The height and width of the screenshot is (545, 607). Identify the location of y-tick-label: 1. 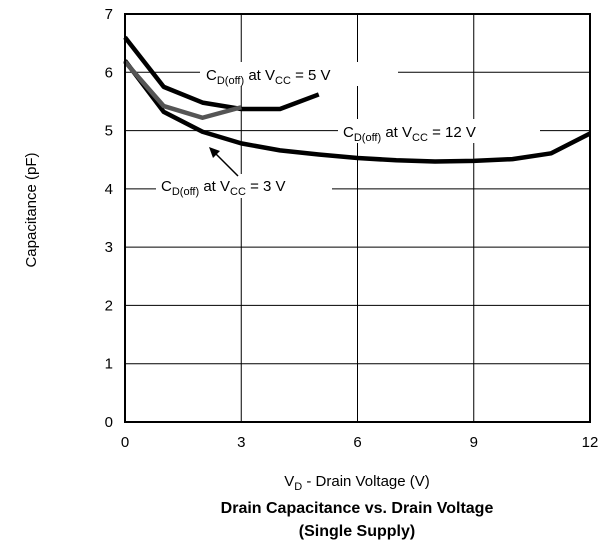
(109, 364).